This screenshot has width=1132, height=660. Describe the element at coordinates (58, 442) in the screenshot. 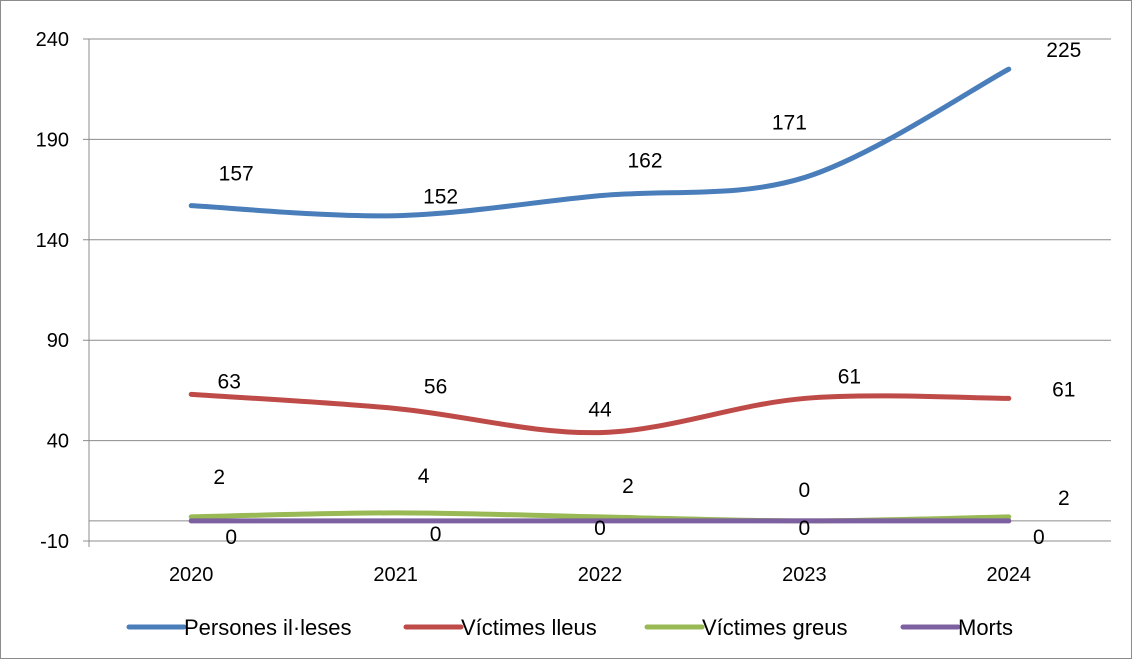

I see `y-tick-label: 40` at that location.